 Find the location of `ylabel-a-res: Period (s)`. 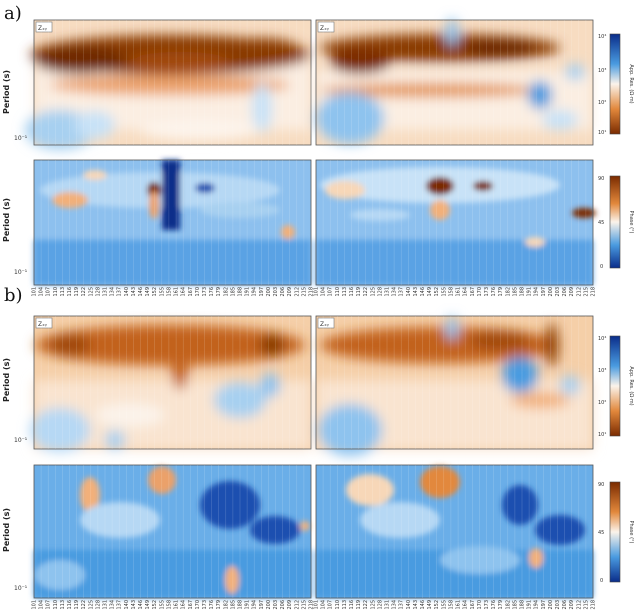

ylabel-a-res: Period (s) is located at coordinates (6, 92).